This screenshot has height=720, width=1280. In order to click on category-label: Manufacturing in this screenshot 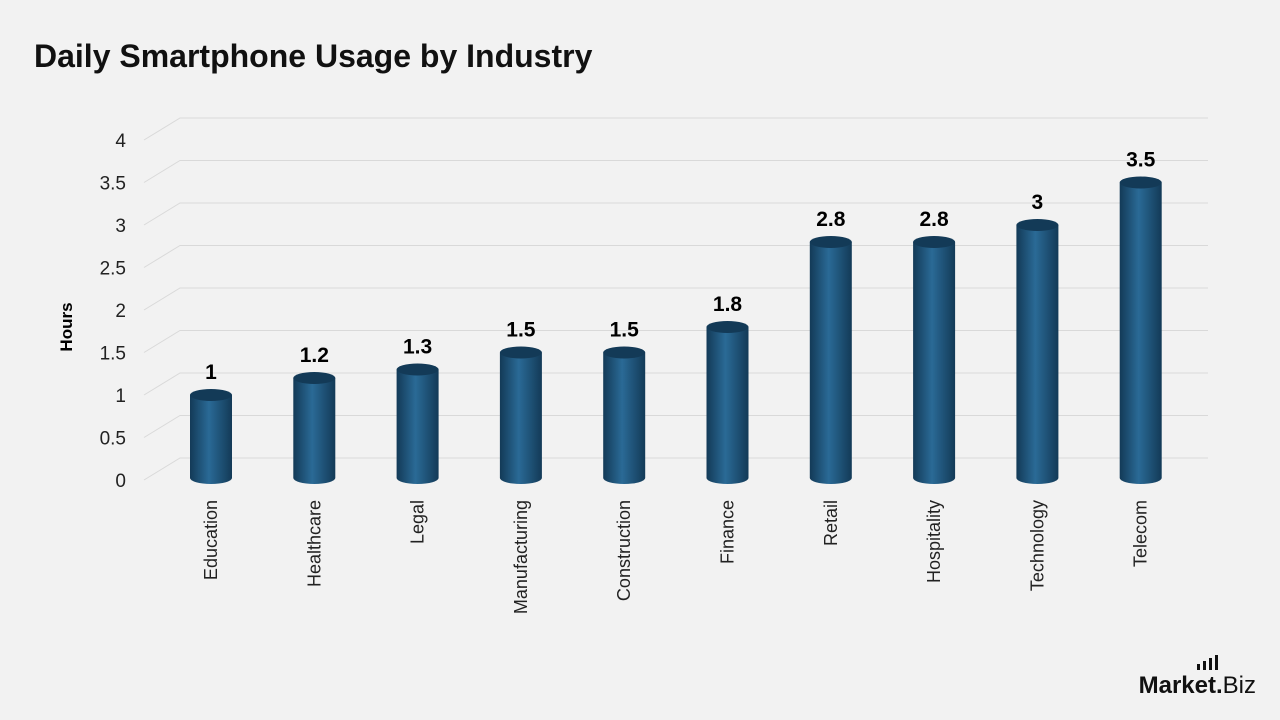, I will do `click(521, 557)`.